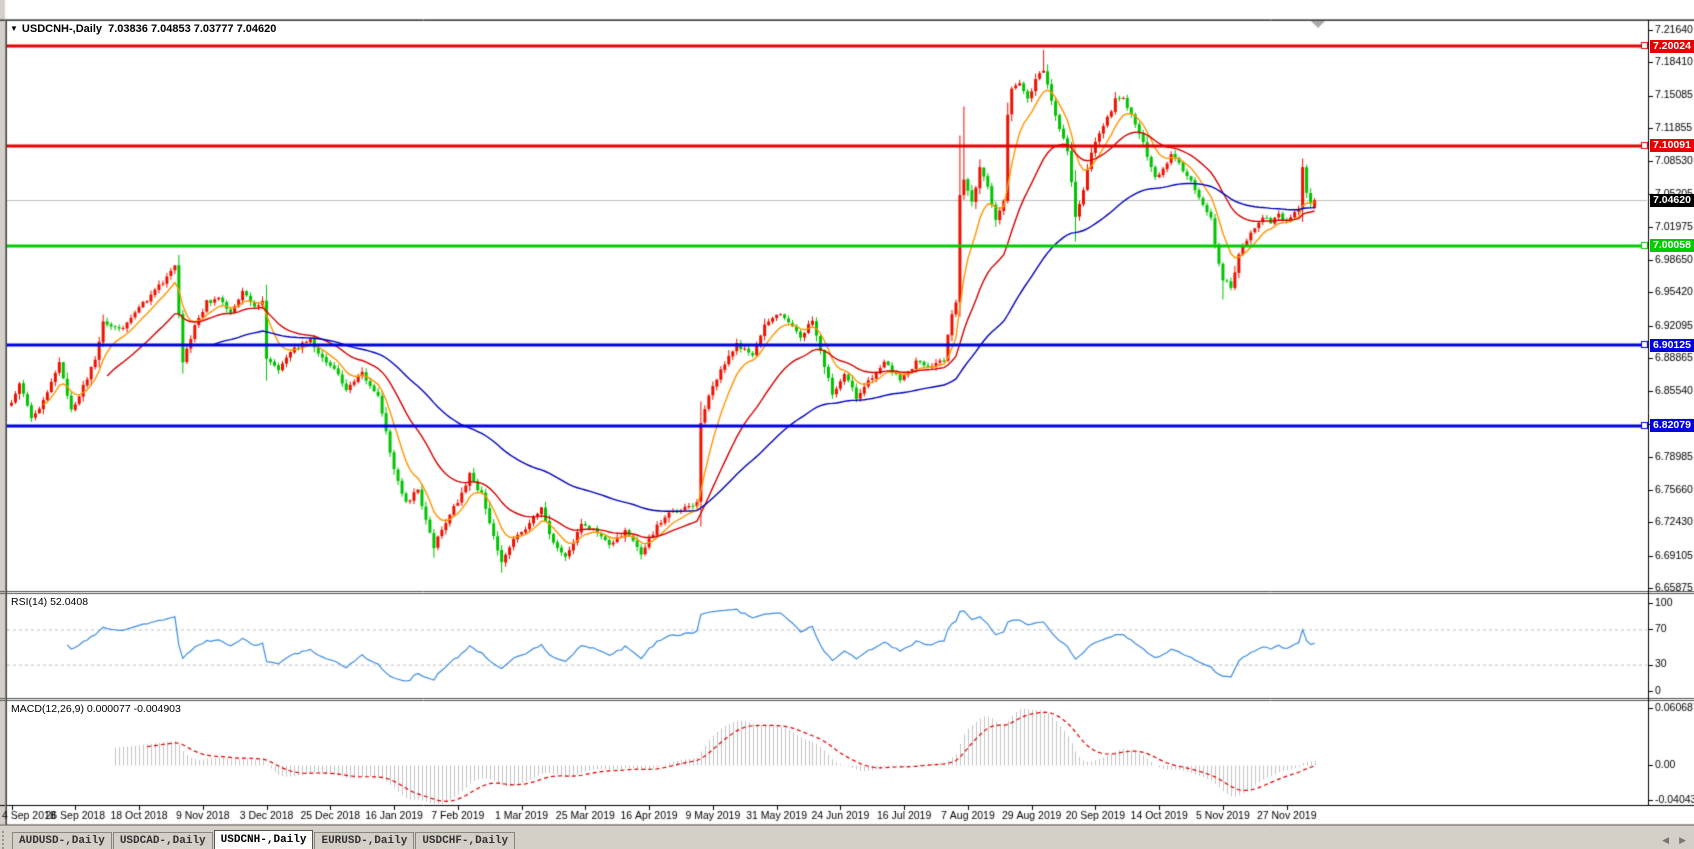 The width and height of the screenshot is (1694, 849). I want to click on macd-indicator-label: MACD(12,26,9) 0.000077 -0.004903, so click(96, 709).